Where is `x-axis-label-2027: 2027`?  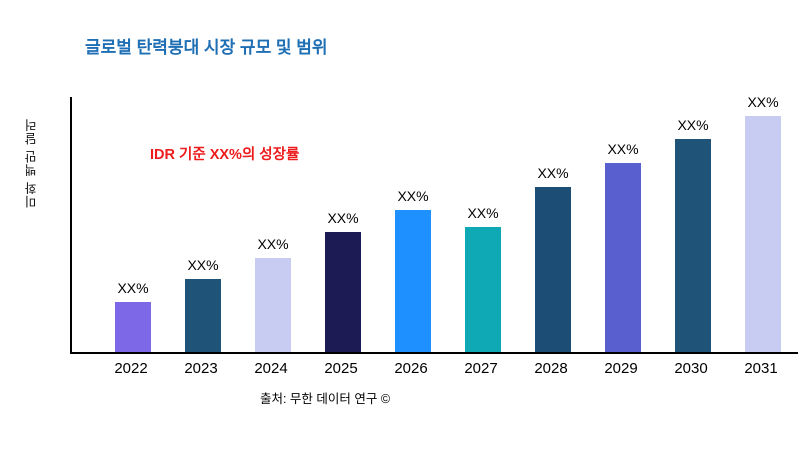 x-axis-label-2027: 2027 is located at coordinates (481, 368).